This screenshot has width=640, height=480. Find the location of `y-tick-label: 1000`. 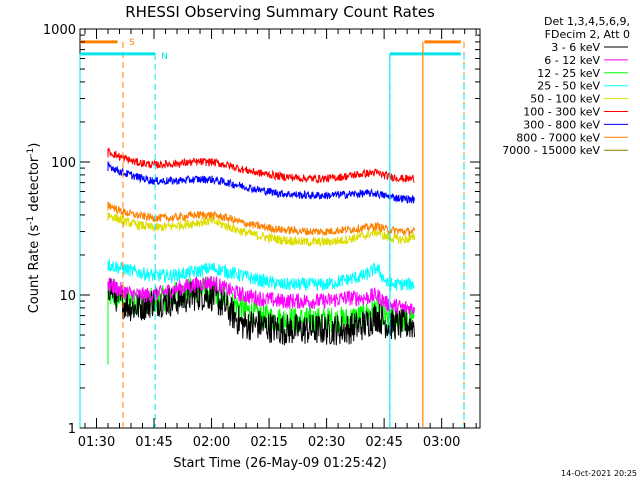

y-tick-label: 1000 is located at coordinates (59, 30).